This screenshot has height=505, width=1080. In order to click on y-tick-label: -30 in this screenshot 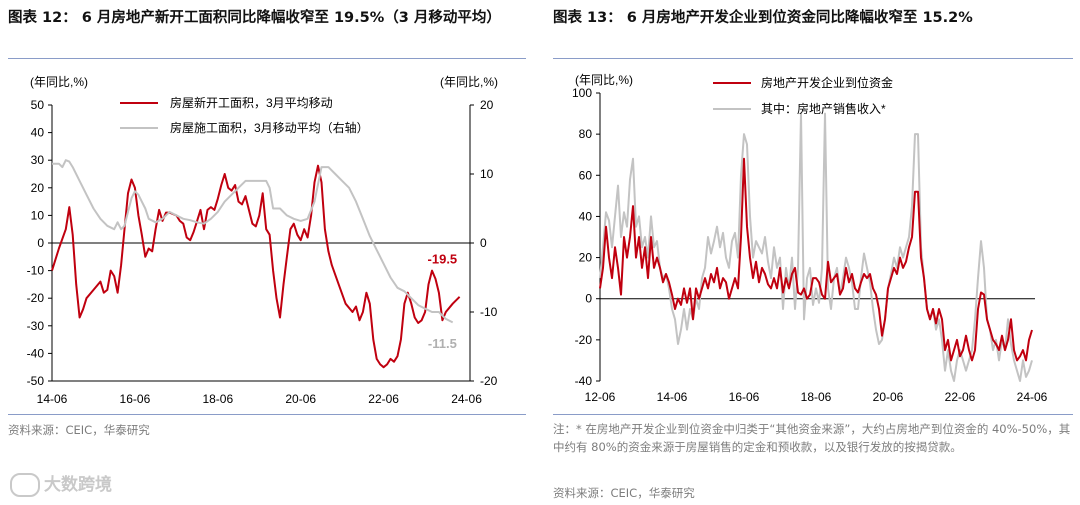, I will do `click(36, 326)`.